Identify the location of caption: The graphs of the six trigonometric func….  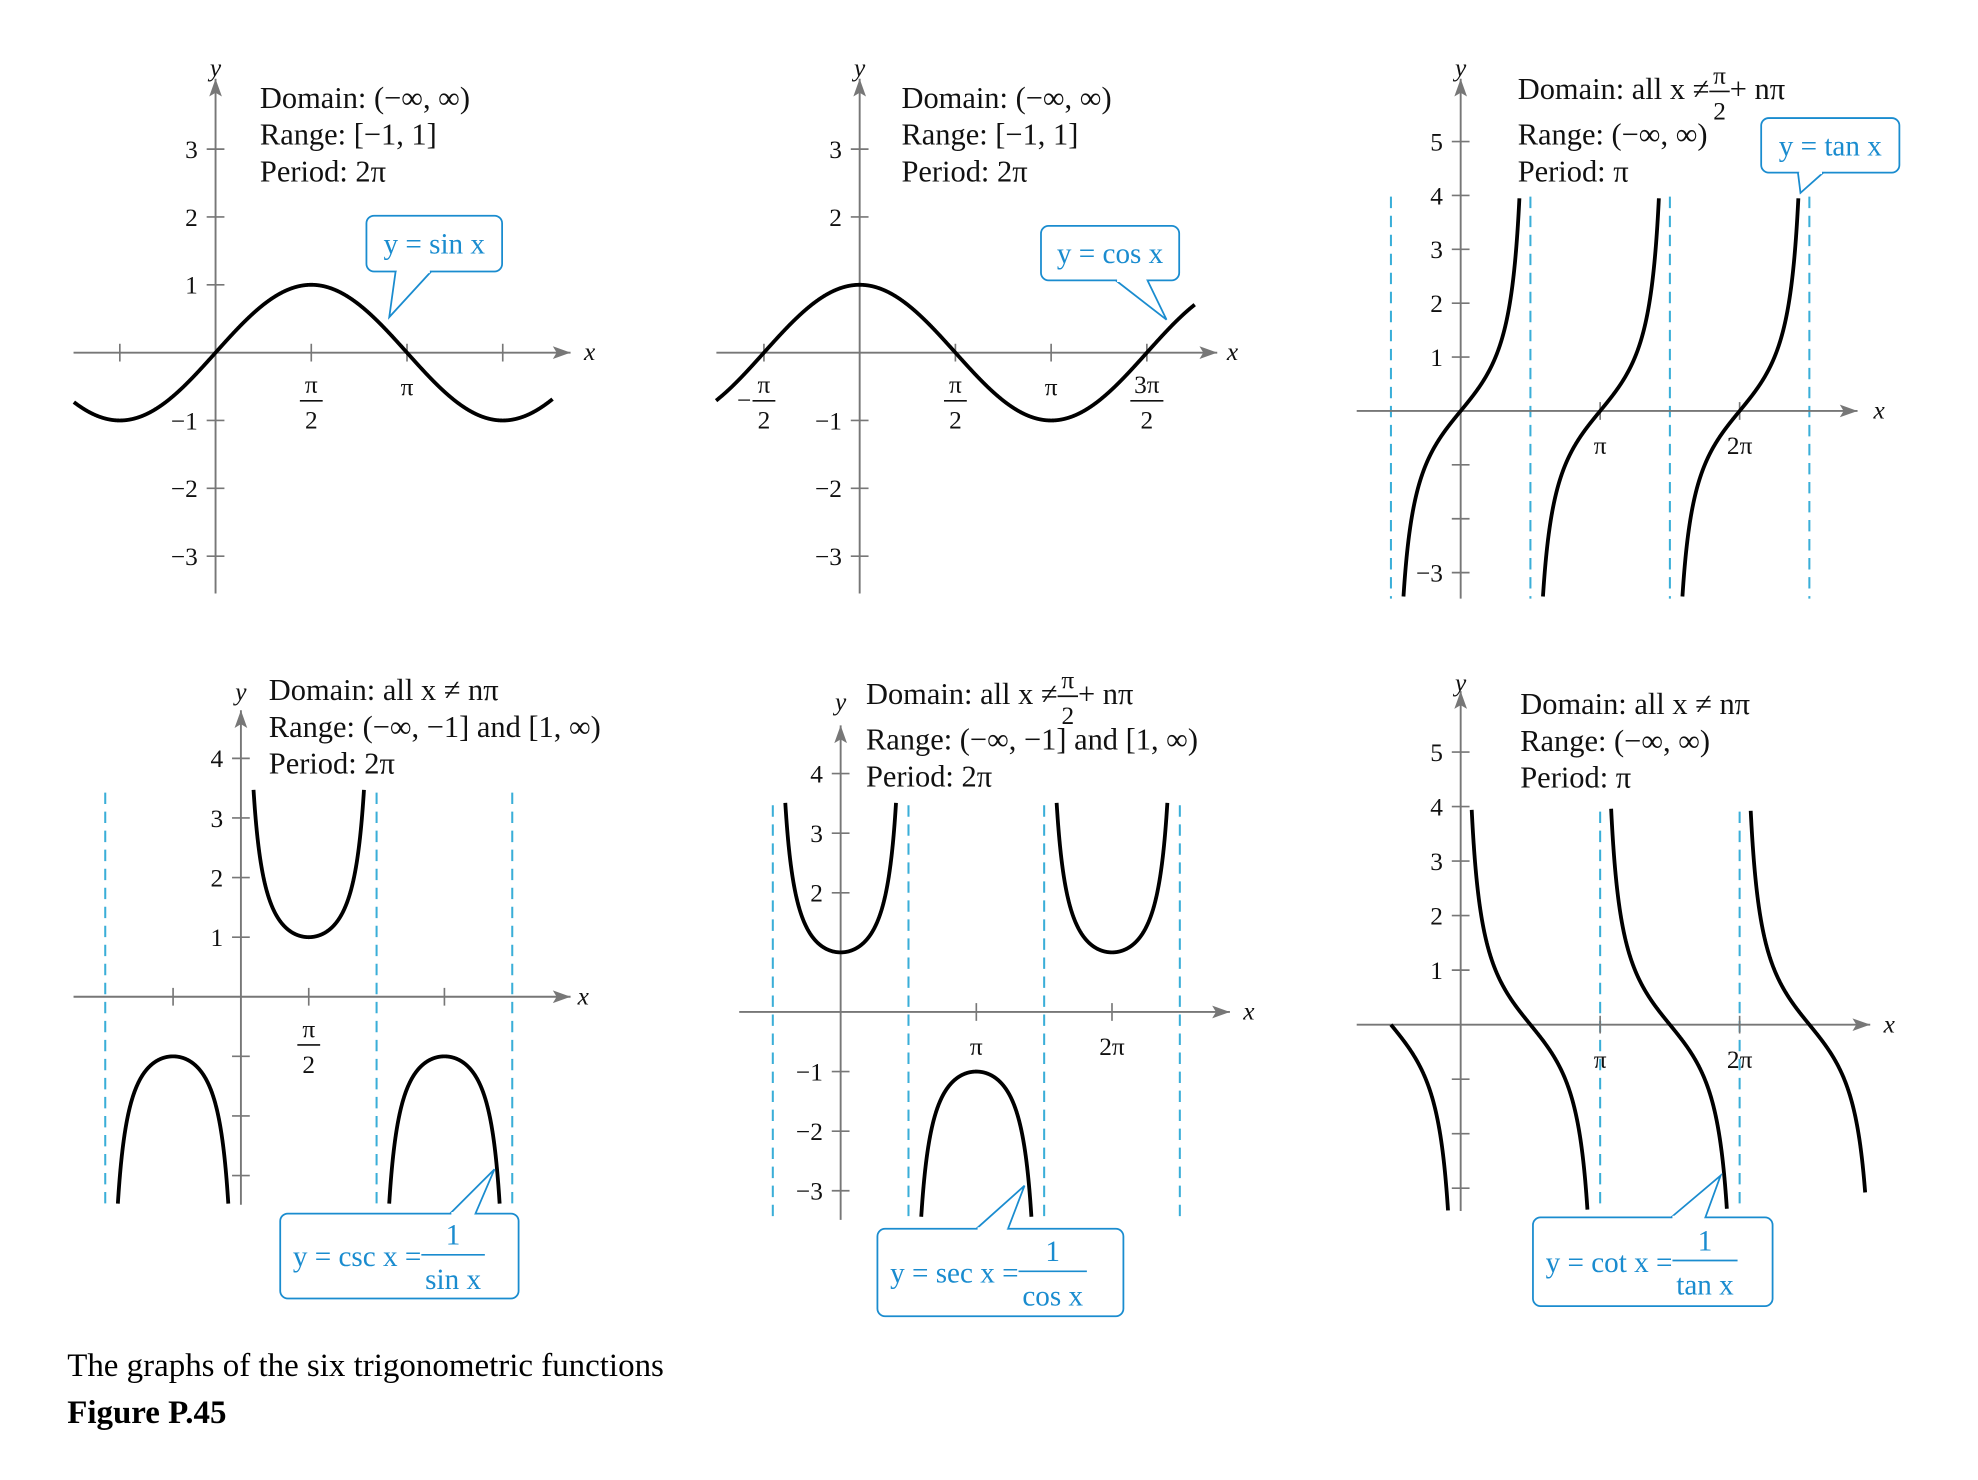
(365, 1366).